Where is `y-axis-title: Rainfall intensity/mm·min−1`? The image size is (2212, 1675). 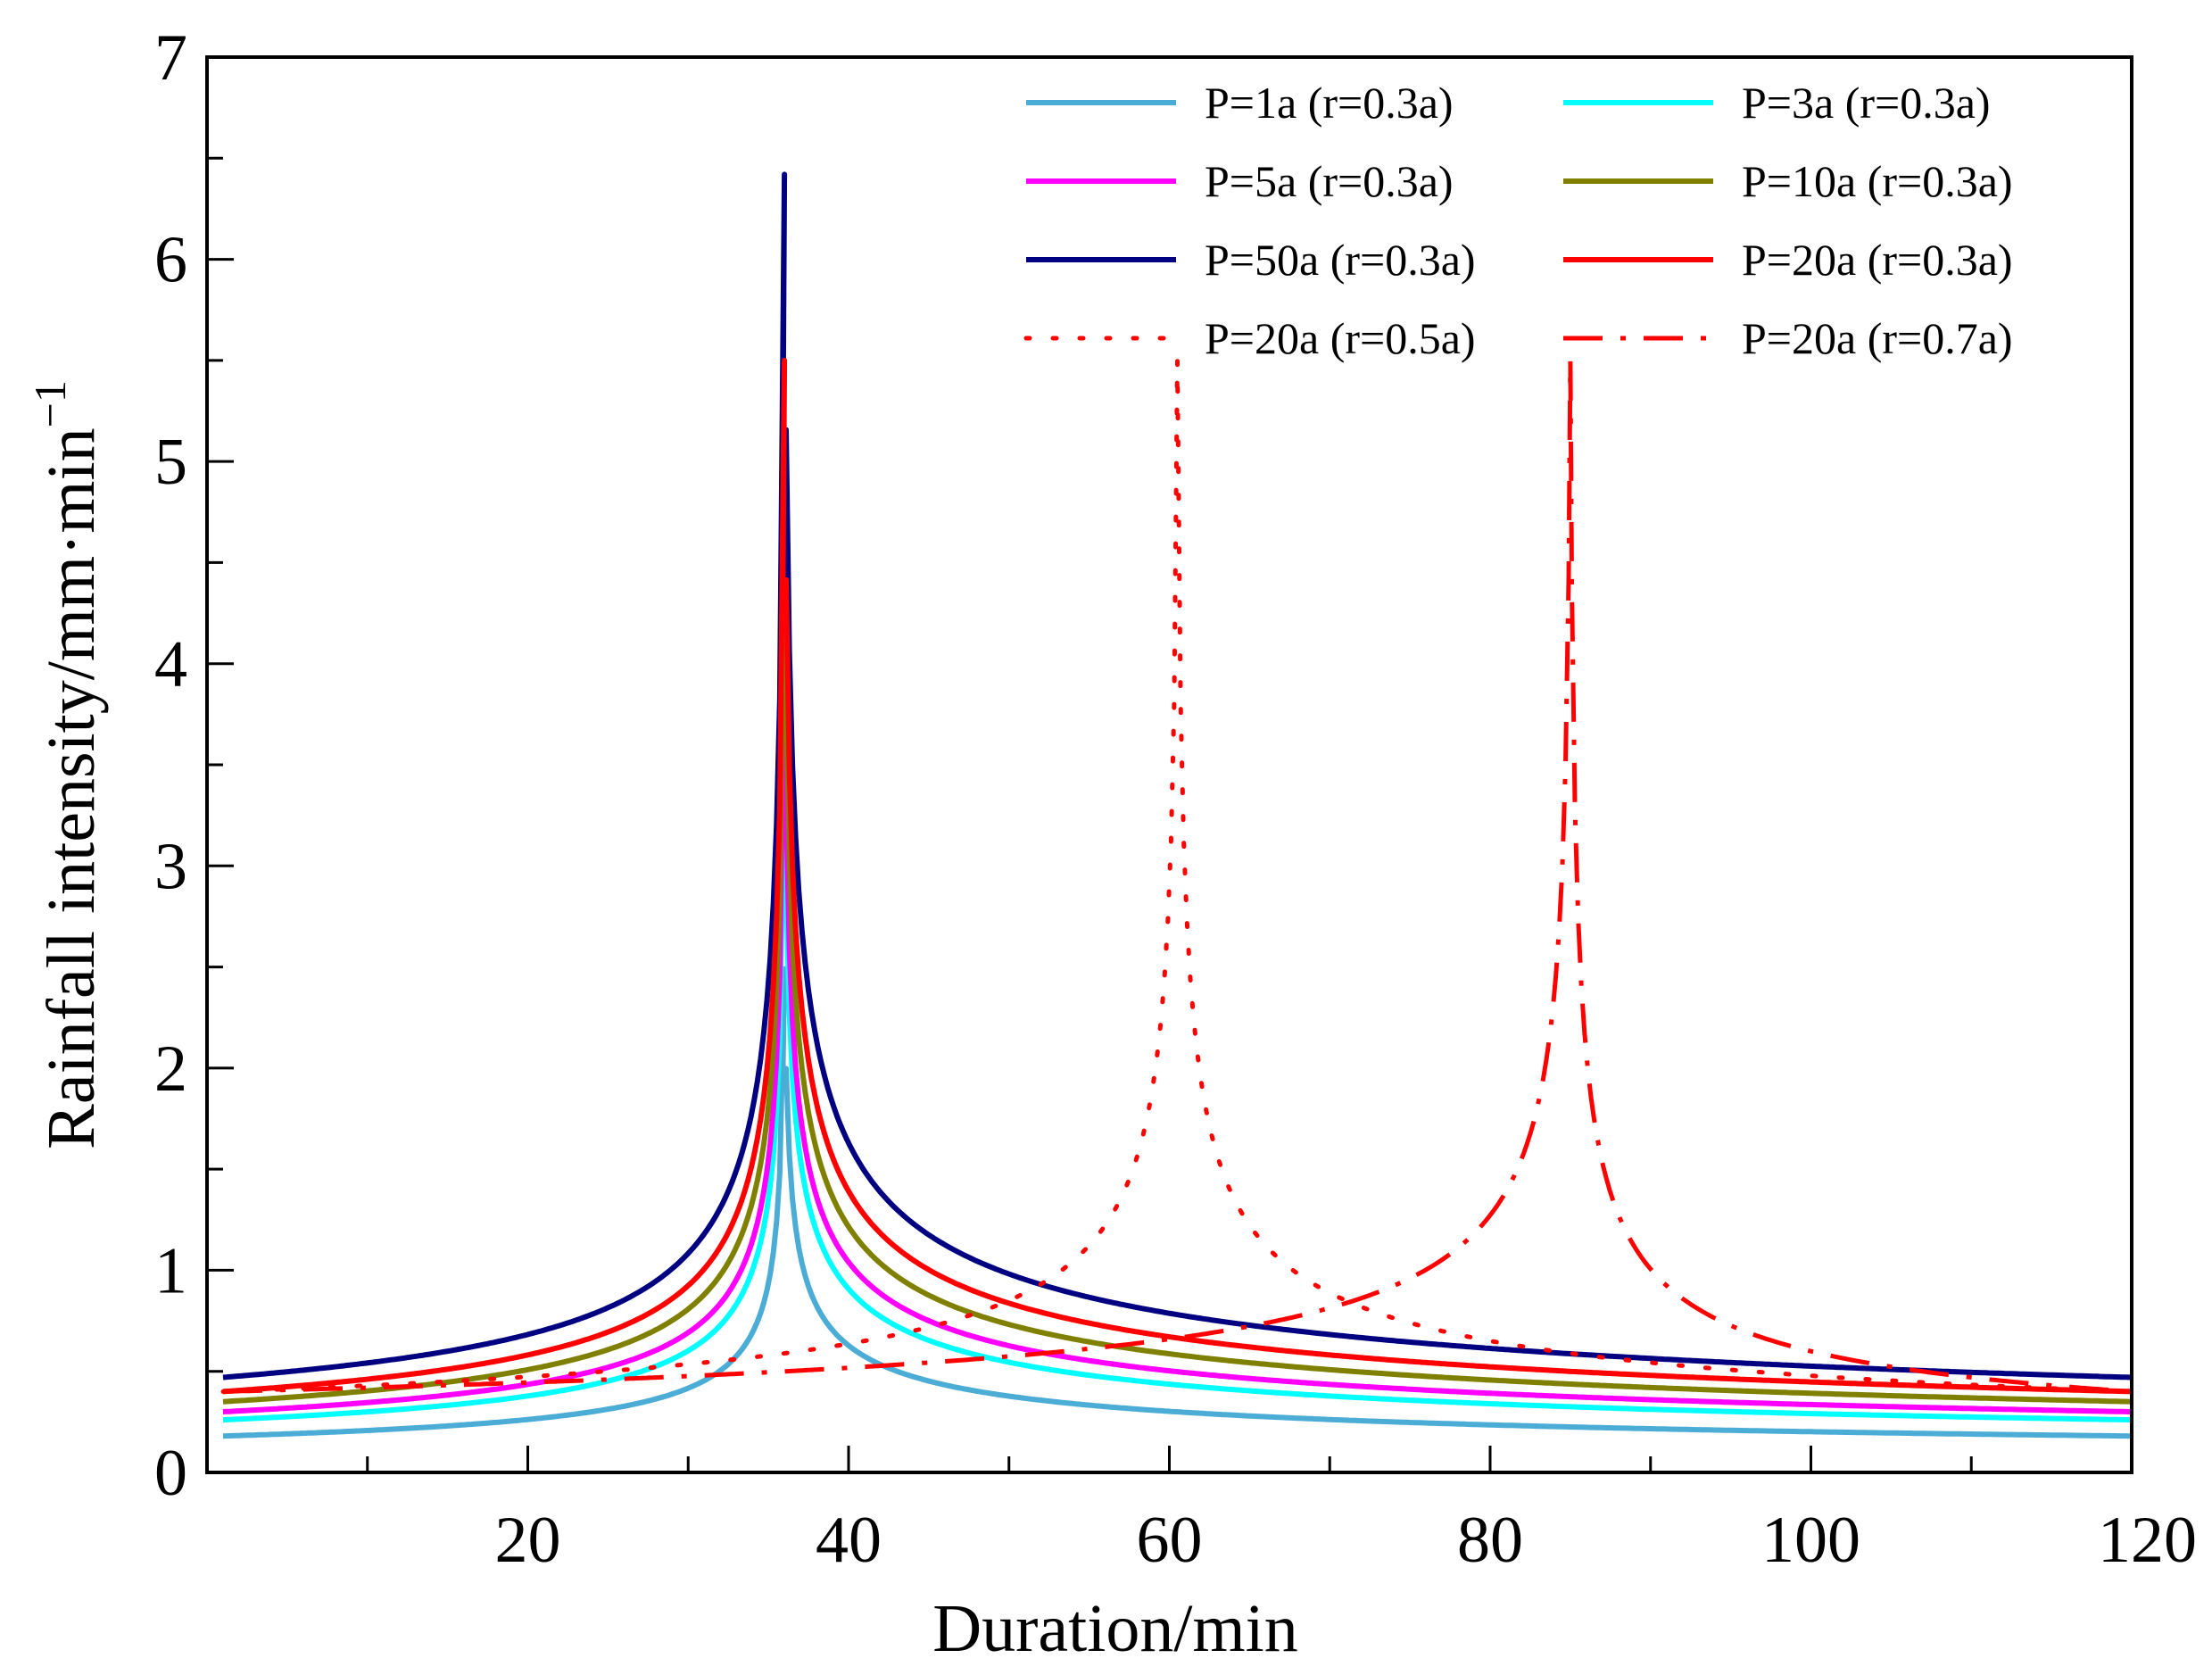
y-axis-title: Rainfall intensity/mm·min−1 is located at coordinates (67, 765).